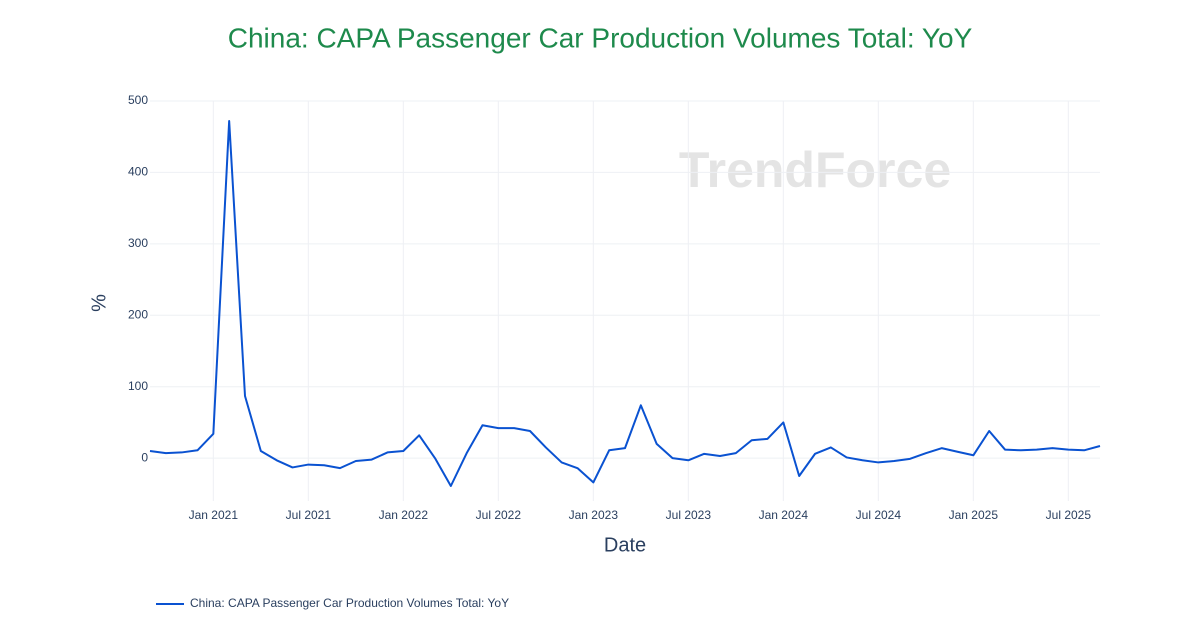  Describe the element at coordinates (138, 314) in the screenshot. I see `y-tick-label: 200` at that location.